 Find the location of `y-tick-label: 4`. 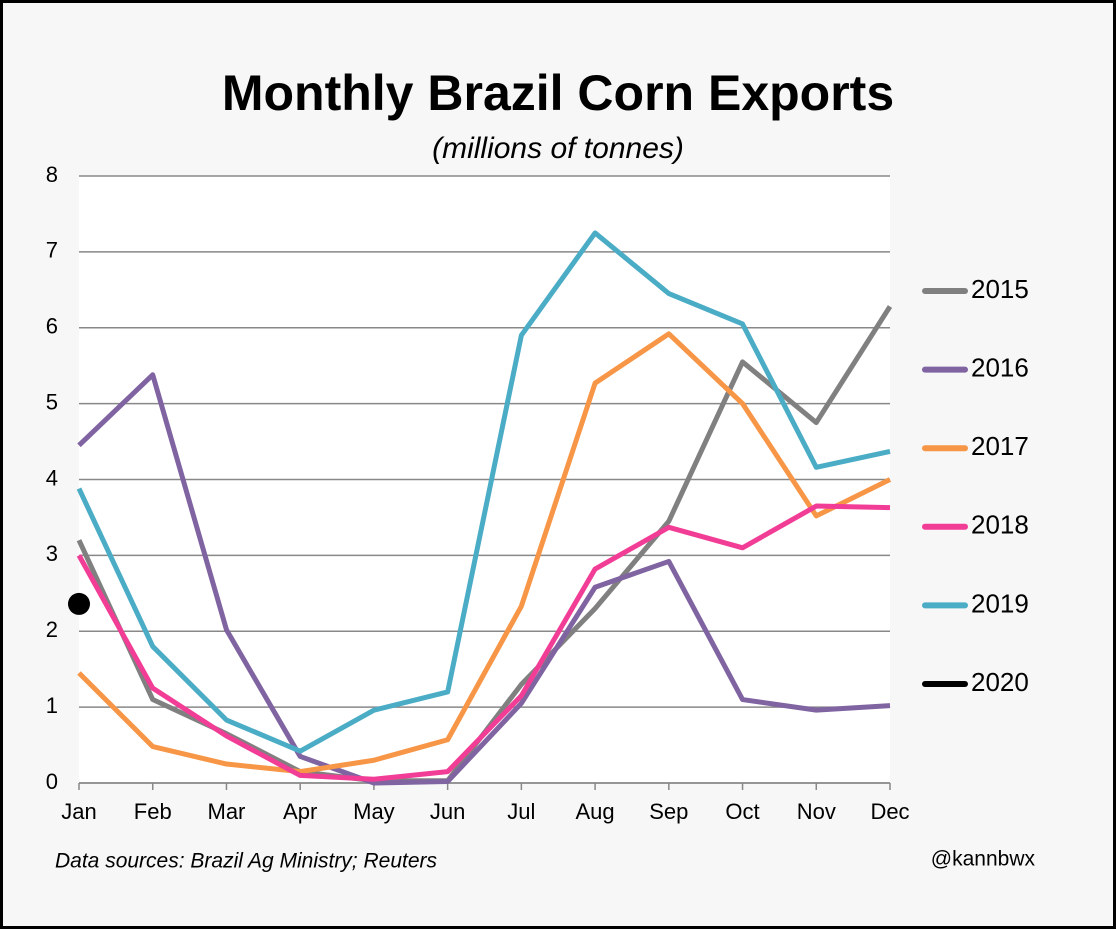

y-tick-label: 4 is located at coordinates (52, 477).